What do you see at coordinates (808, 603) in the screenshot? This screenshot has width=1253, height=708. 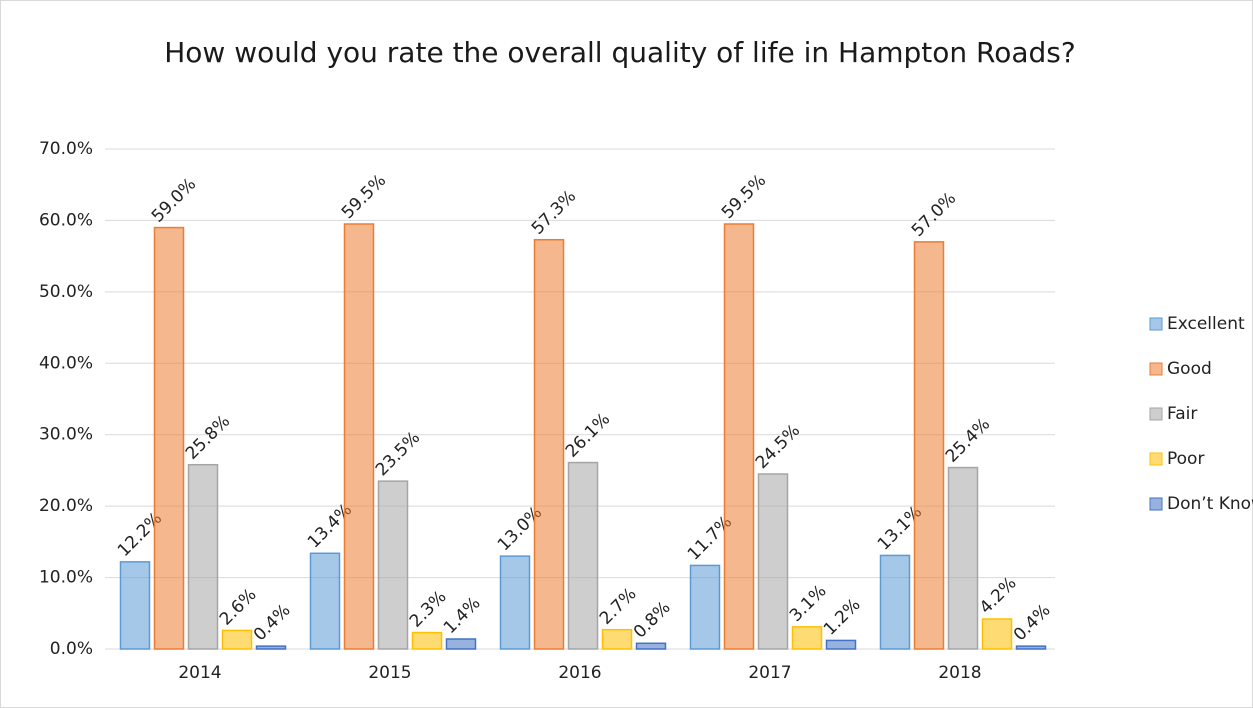 I see `data-label: 3.1%` at bounding box center [808, 603].